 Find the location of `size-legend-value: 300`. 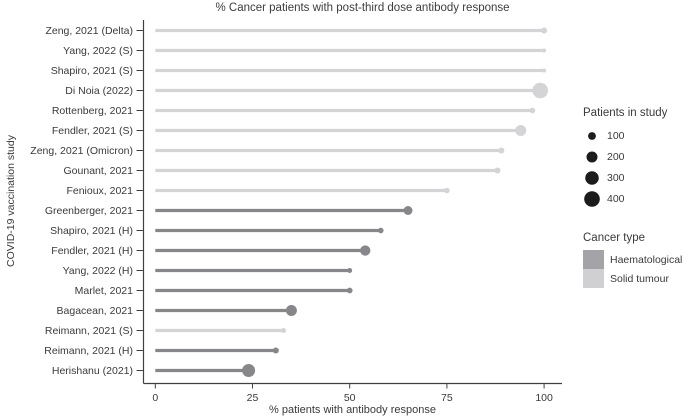

size-legend-value: 300 is located at coordinates (616, 177).